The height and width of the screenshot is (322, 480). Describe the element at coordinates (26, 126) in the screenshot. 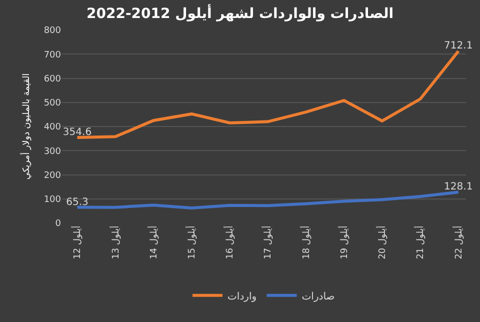

I see `y-axis-title: القيمة بالمليون دولار أمريكي` at that location.